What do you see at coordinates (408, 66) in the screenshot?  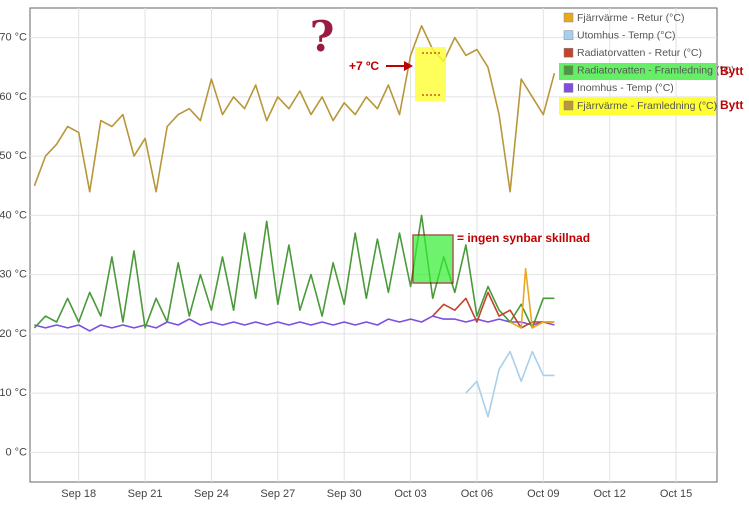 I see `arrow-head` at bounding box center [408, 66].